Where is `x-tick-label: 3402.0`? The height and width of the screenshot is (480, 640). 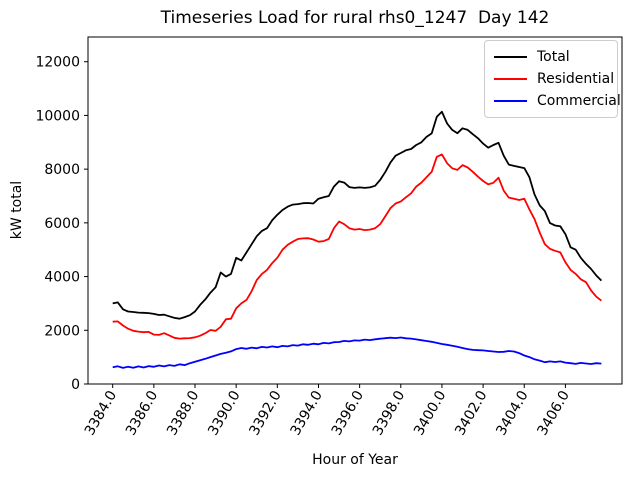 x-tick-label: 3402.0 is located at coordinates (471, 413).